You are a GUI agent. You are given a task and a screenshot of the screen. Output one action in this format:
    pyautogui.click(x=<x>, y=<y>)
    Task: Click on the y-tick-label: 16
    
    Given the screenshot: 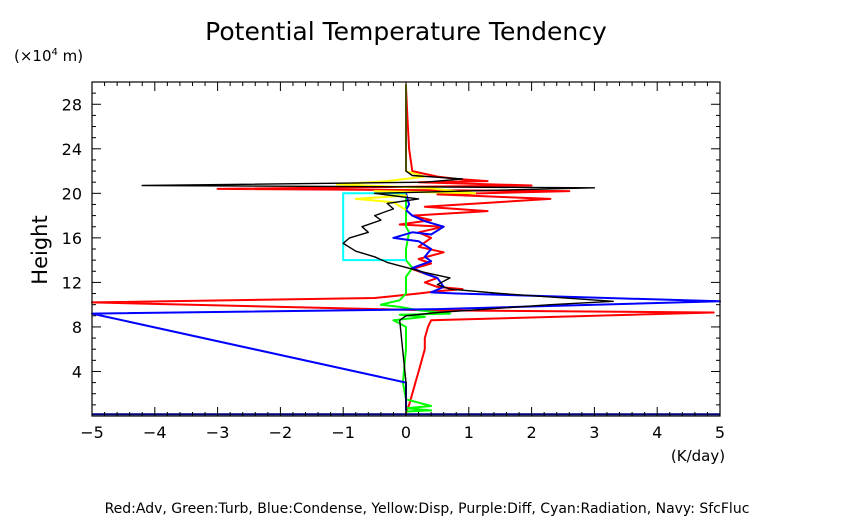 What is the action you would take?
    pyautogui.click(x=72, y=238)
    